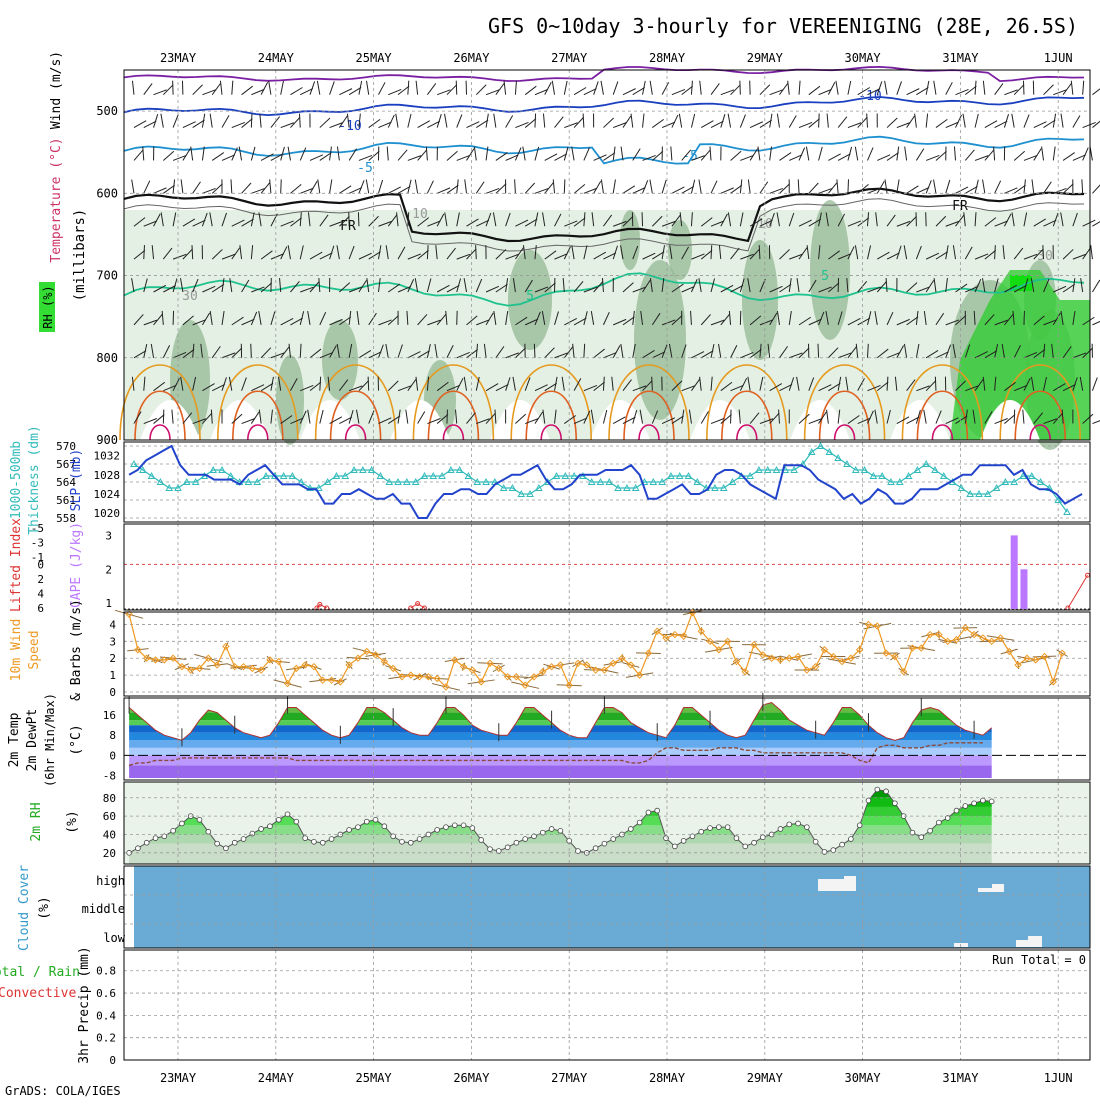  Describe the element at coordinates (112, 692) in the screenshot. I see `wind-tick-label: 0` at that location.